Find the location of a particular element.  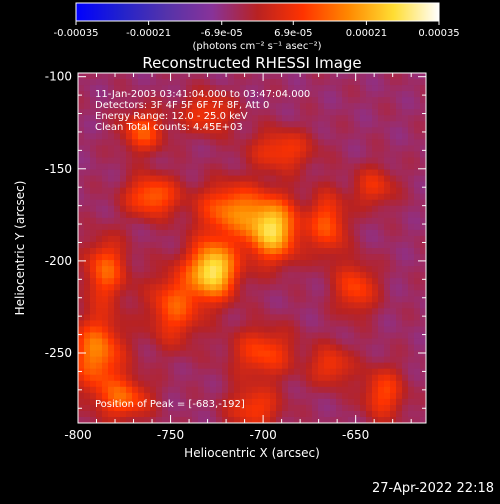

colorbar-tick-label: 0.00021 is located at coordinates (366, 33).